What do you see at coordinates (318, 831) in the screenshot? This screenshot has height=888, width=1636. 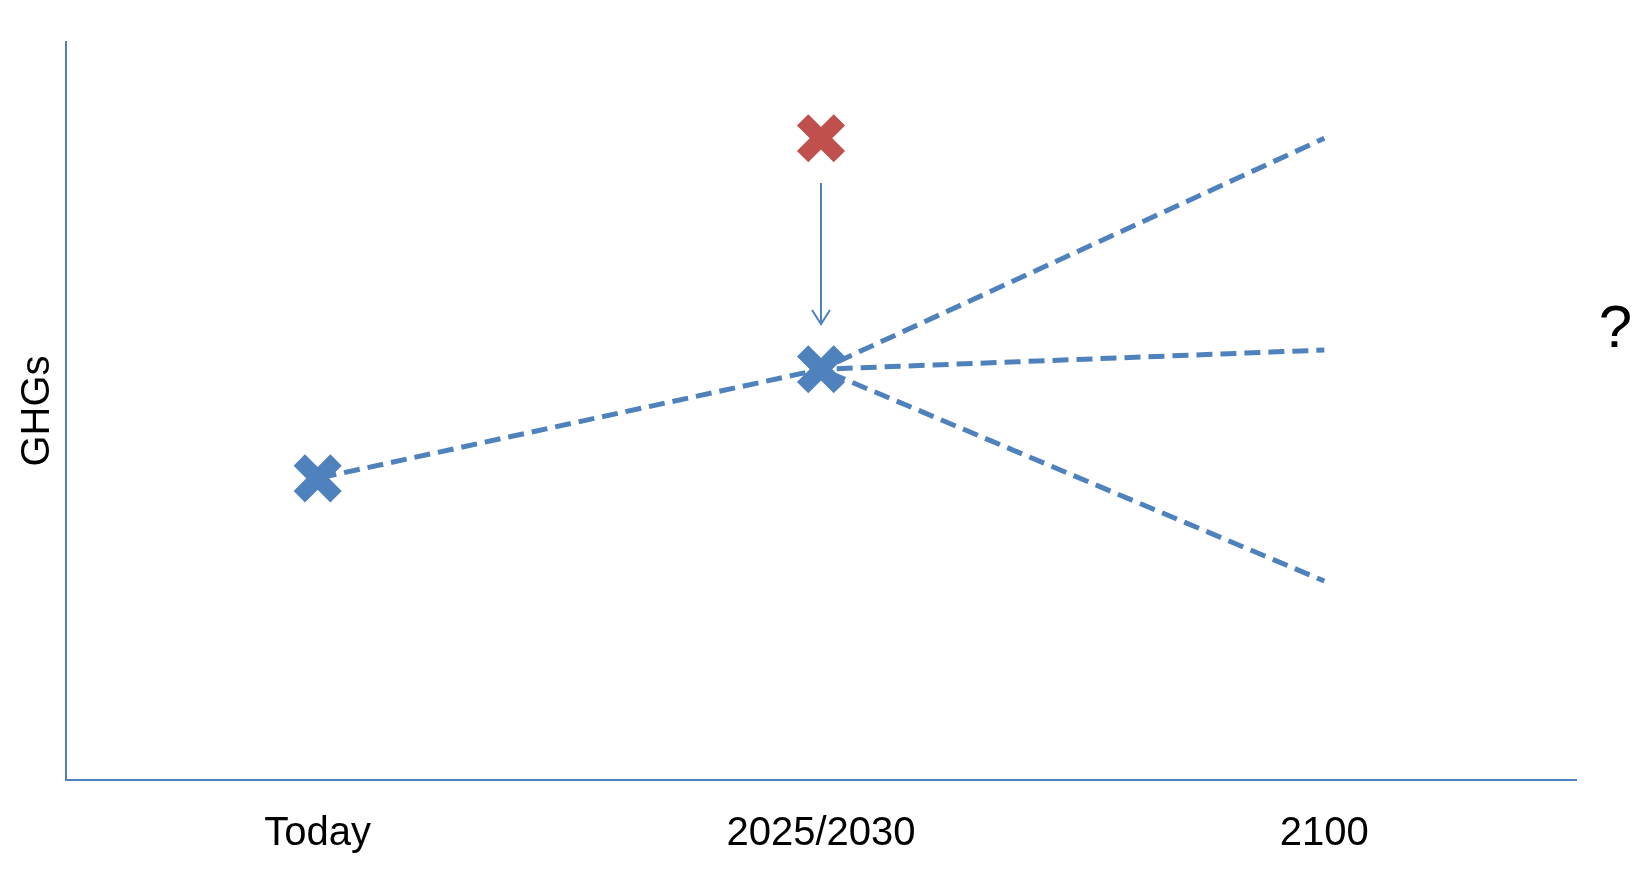 I see `x-tick-label: Today` at bounding box center [318, 831].